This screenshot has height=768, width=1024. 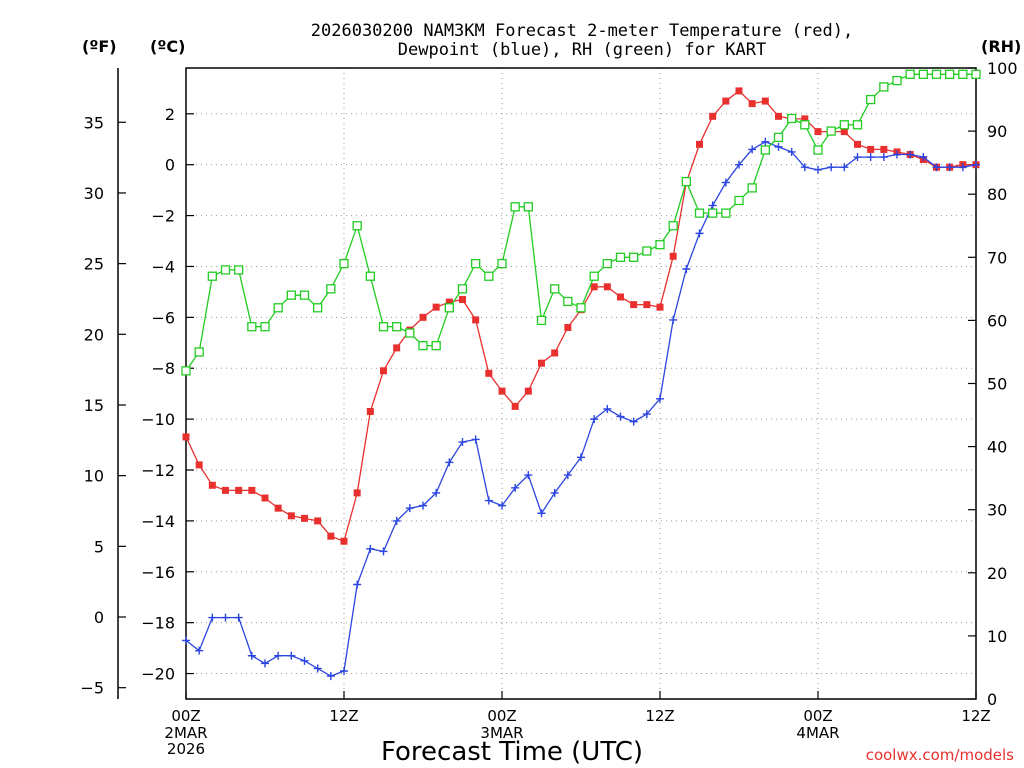 What do you see at coordinates (99, 617) in the screenshot?
I see `f-tick-label: 0` at bounding box center [99, 617].